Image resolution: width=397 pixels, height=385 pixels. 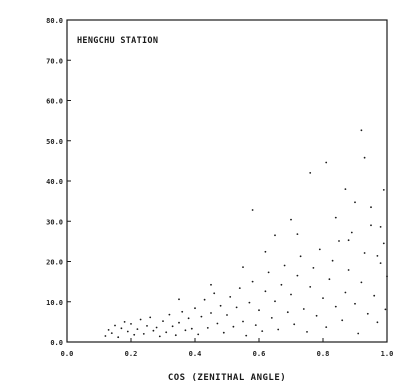 What do you see at coordinates (58, 182) in the screenshot?
I see `y-axis-ticks: 0.0 10.0 20.0 30.0 40.0 50.0 60.0 70.0 80.0` at bounding box center [58, 182].